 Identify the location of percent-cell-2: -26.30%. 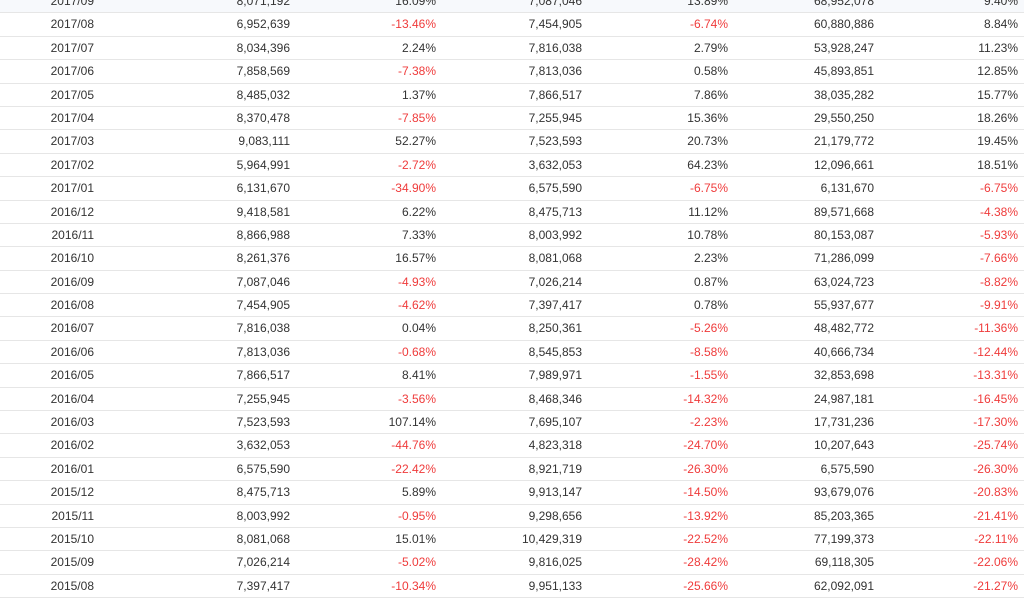
(705, 468).